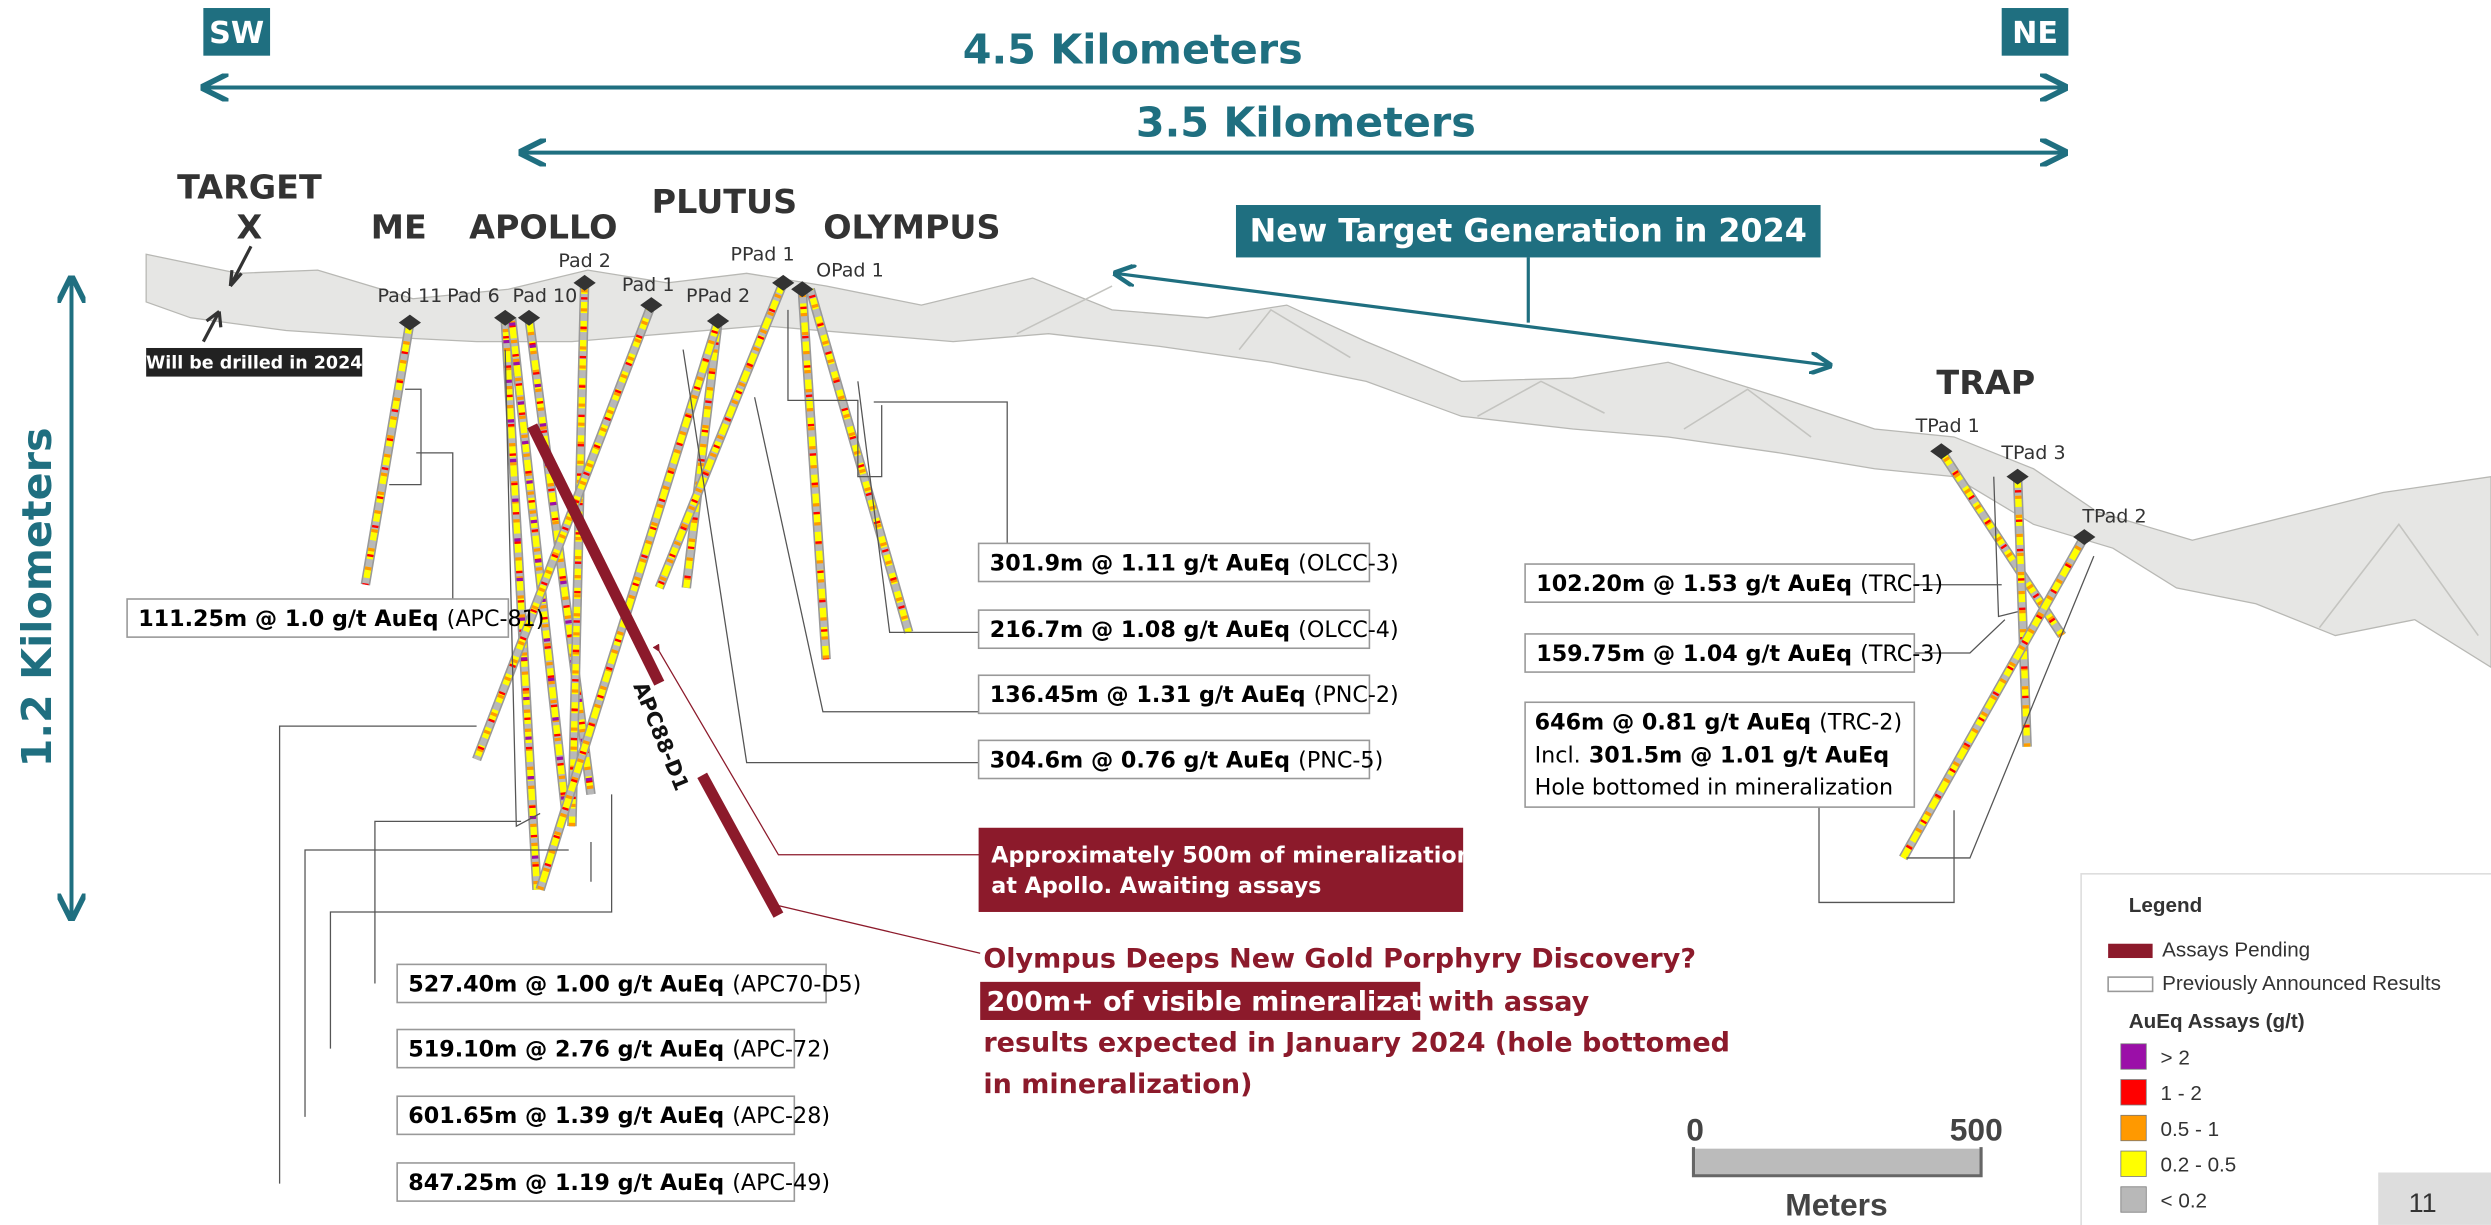  Describe the element at coordinates (781, 1183) in the screenshot. I see `callout-id: (APC-49)` at that location.